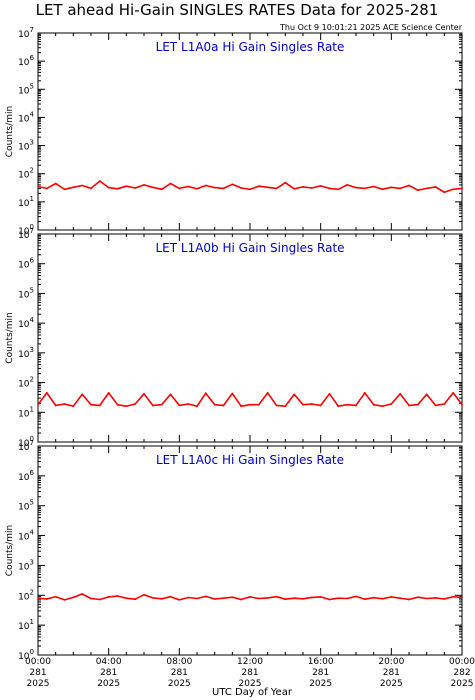 This screenshot has width=475, height=700. Describe the element at coordinates (179, 662) in the screenshot. I see `x-tick-label: 08:00` at that location.